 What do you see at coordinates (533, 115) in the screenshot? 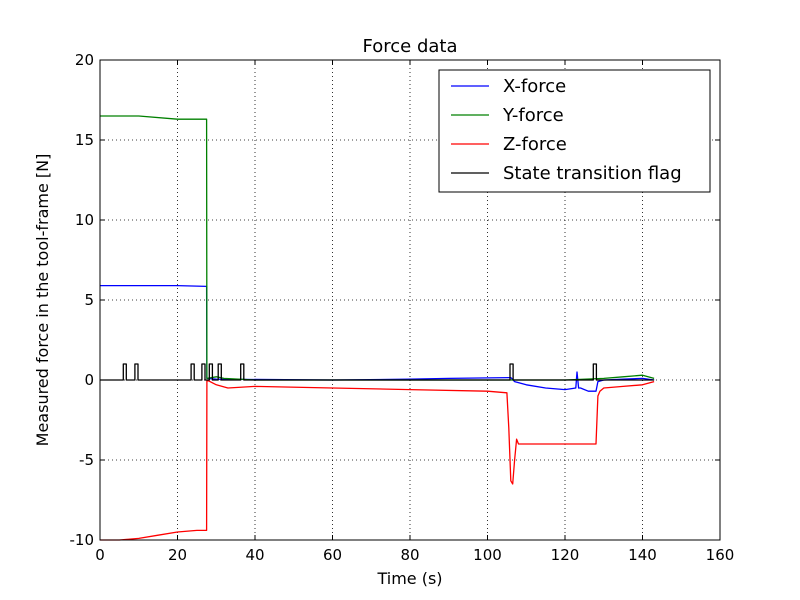
I see `legend-label: Y-force` at bounding box center [533, 115].